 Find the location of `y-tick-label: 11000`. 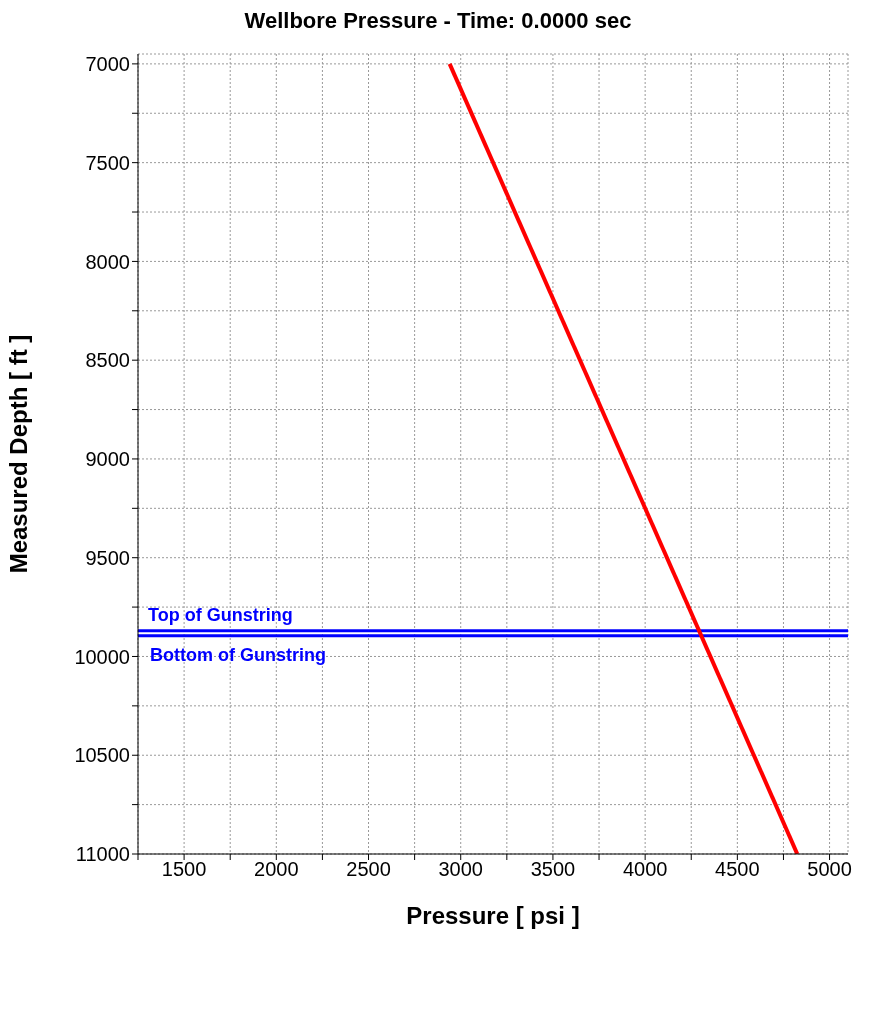

y-tick-label: 11000 is located at coordinates (102, 854).